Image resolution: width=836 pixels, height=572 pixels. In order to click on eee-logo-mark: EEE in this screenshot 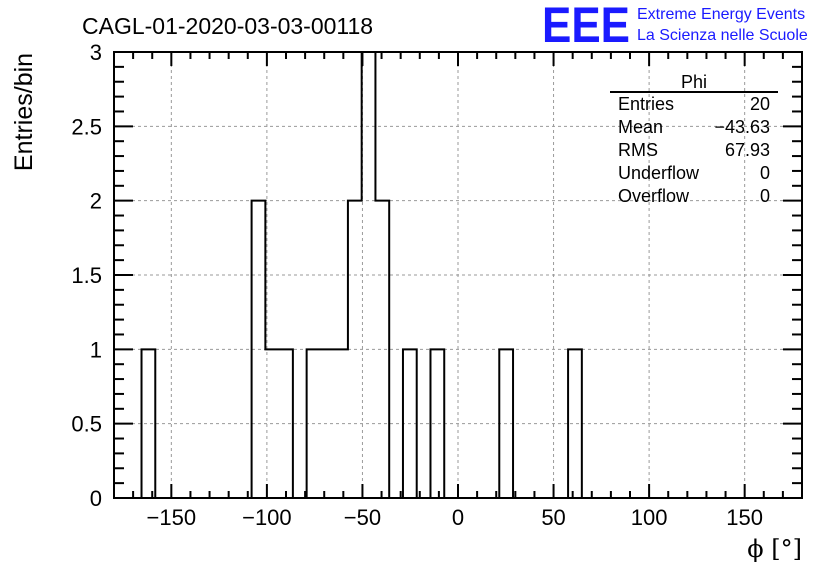, I will do `click(586, 26)`.